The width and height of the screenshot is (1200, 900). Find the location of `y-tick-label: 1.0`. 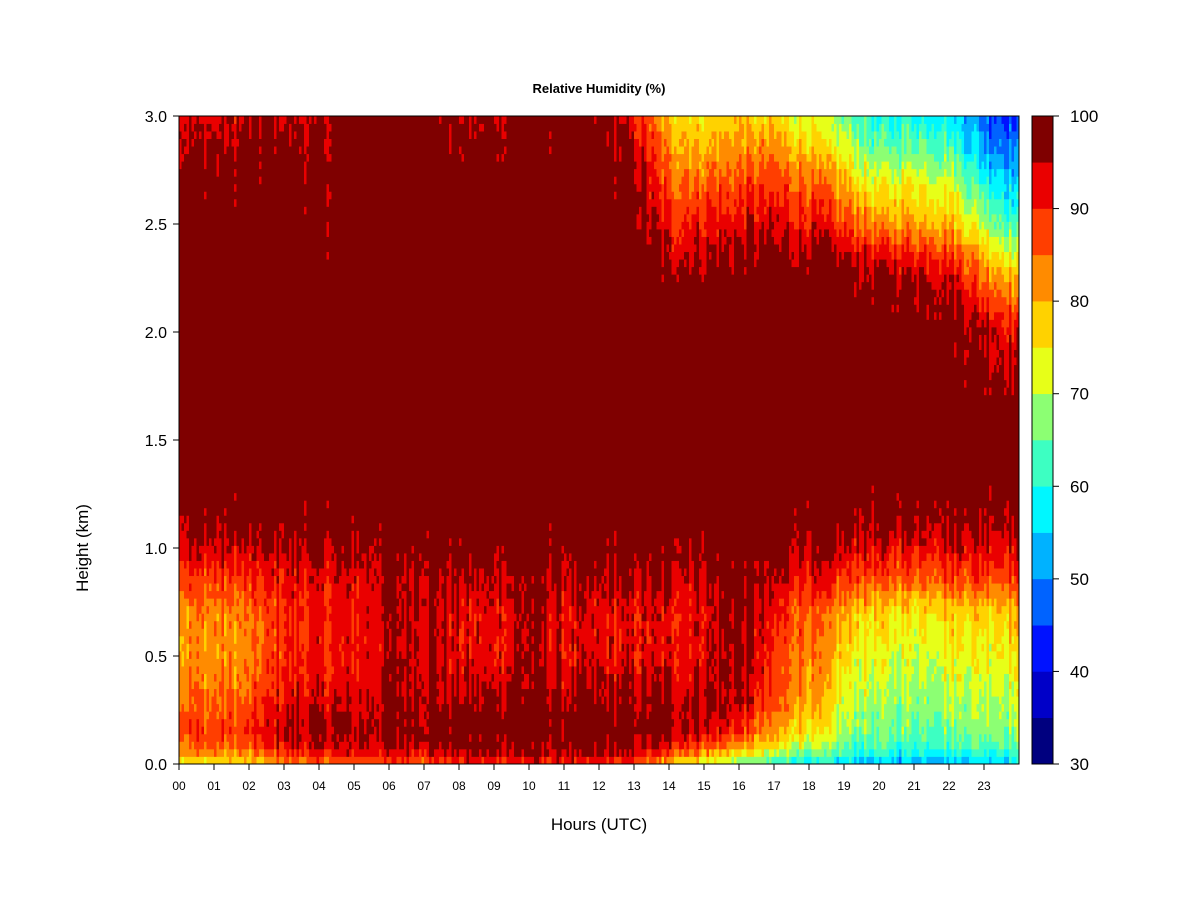

y-tick-label: 1.0 is located at coordinates (156, 549).